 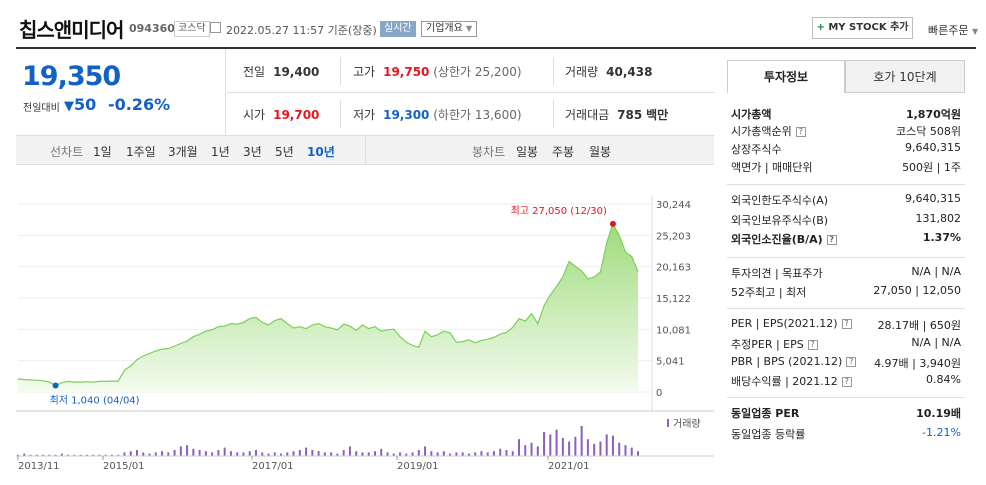 I want to click on info-row: 시가총액 1,870억원, so click(x=846, y=114).